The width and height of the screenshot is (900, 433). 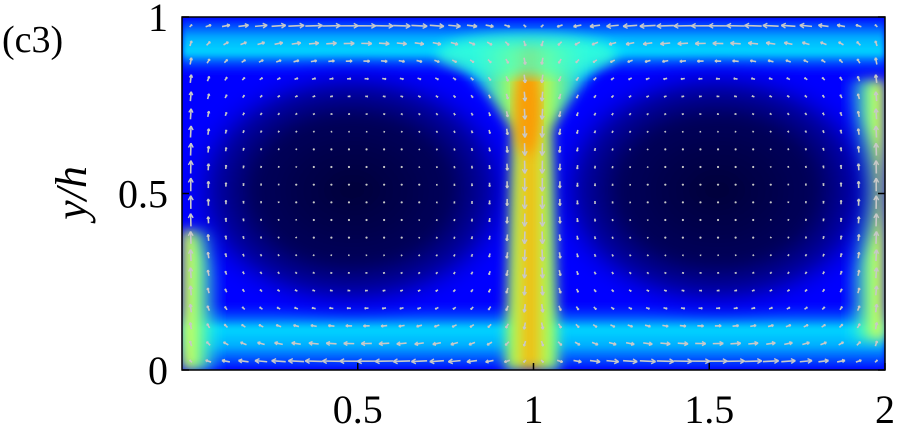 What do you see at coordinates (527, 110) in the screenshot?
I see `plume-hot-core` at bounding box center [527, 110].